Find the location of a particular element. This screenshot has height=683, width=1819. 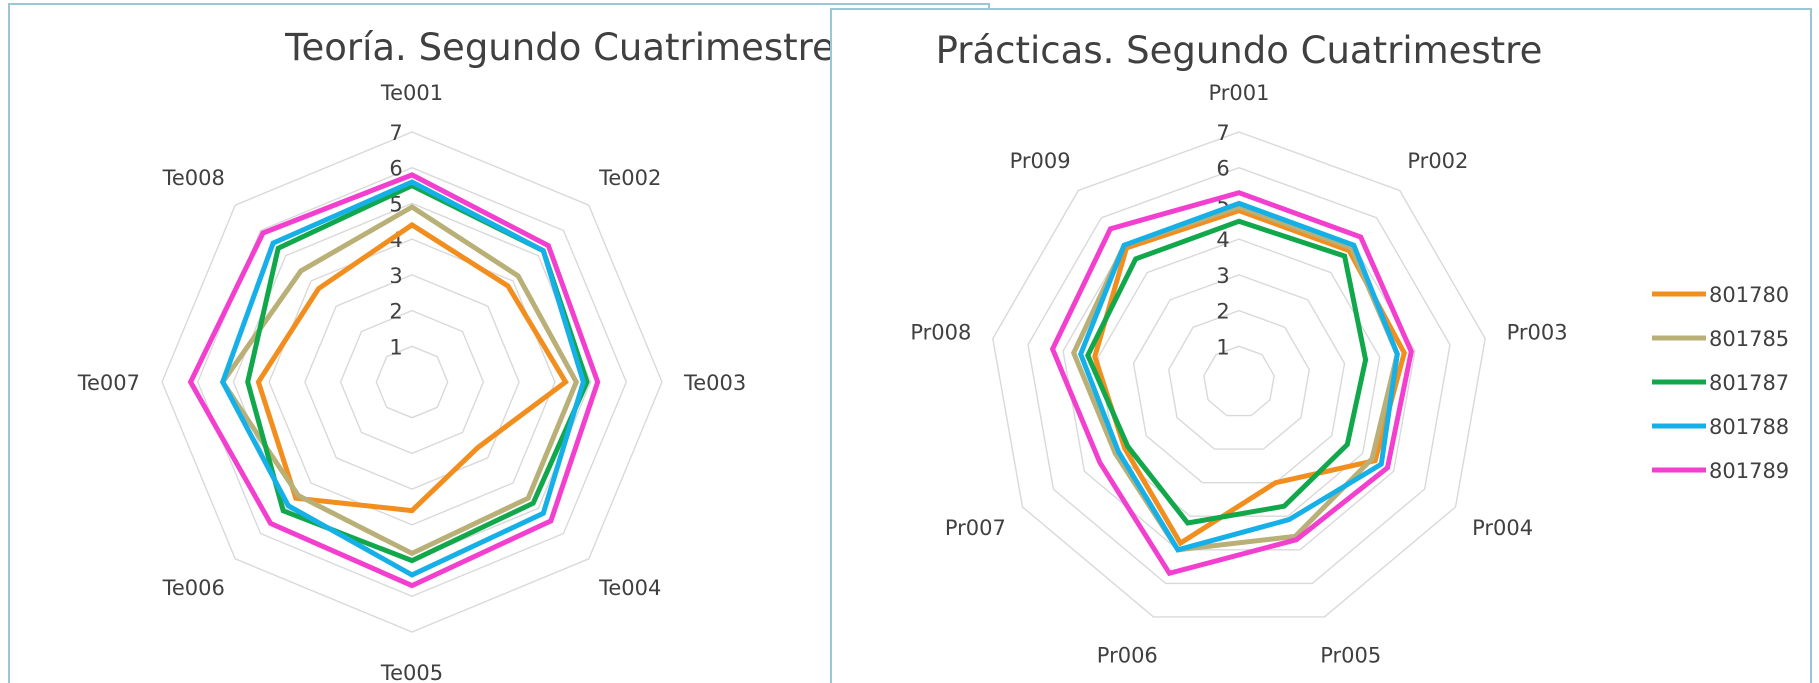

category-label: Te003 is located at coordinates (714, 383).